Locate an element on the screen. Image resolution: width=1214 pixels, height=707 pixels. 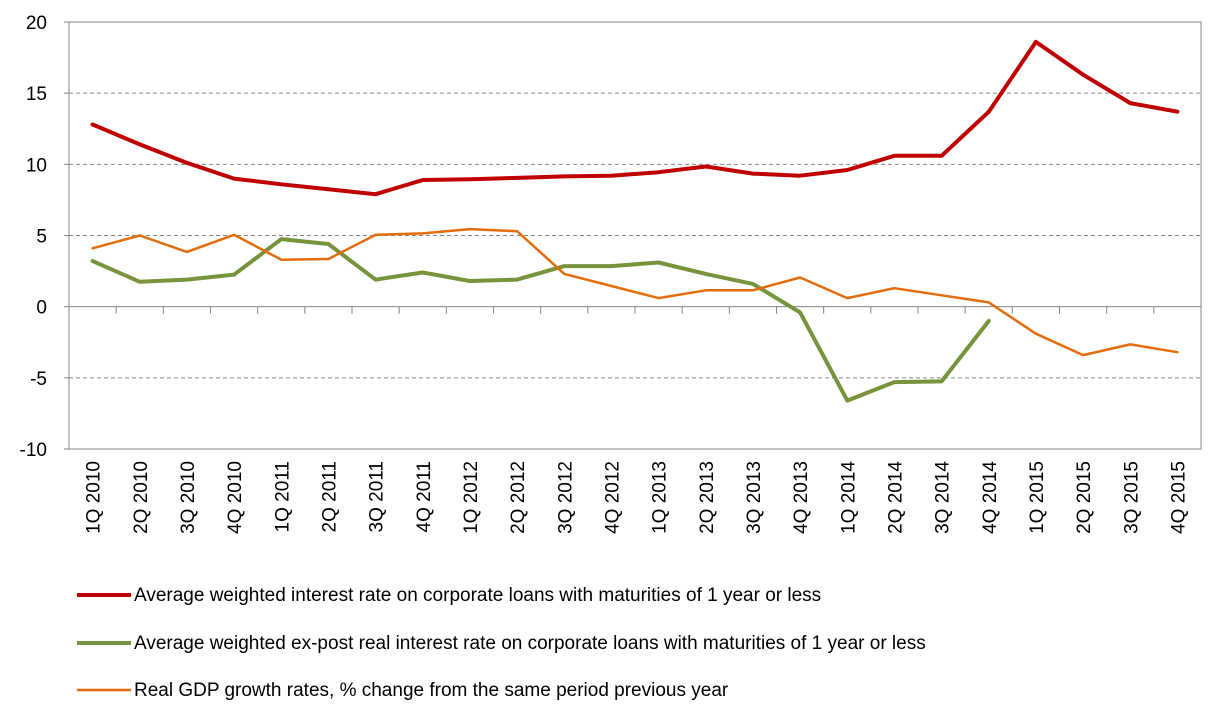
x-tick-label: 4Q 2014 is located at coordinates (990, 497).